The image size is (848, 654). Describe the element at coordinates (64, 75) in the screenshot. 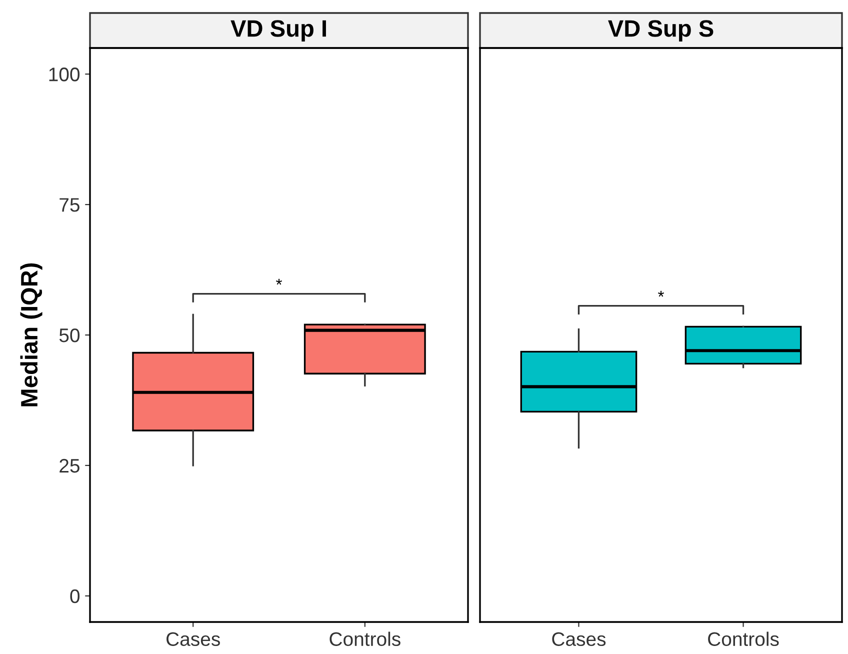

I see `y-tick-label: 100` at that location.